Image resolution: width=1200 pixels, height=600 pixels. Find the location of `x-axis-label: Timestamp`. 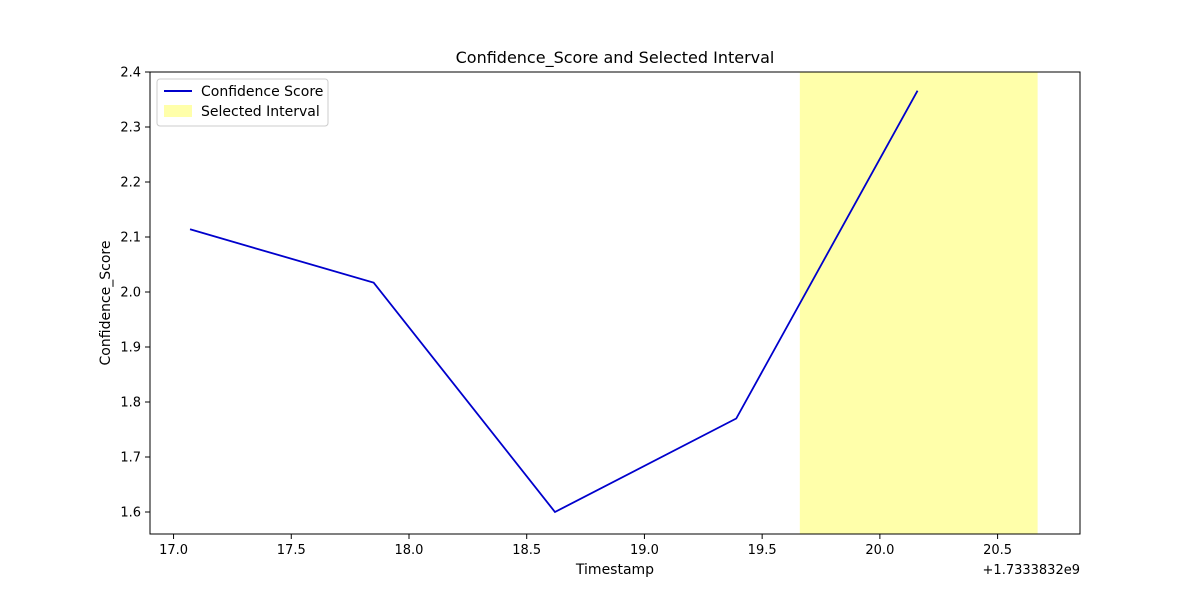

x-axis-label: Timestamp is located at coordinates (614, 570).